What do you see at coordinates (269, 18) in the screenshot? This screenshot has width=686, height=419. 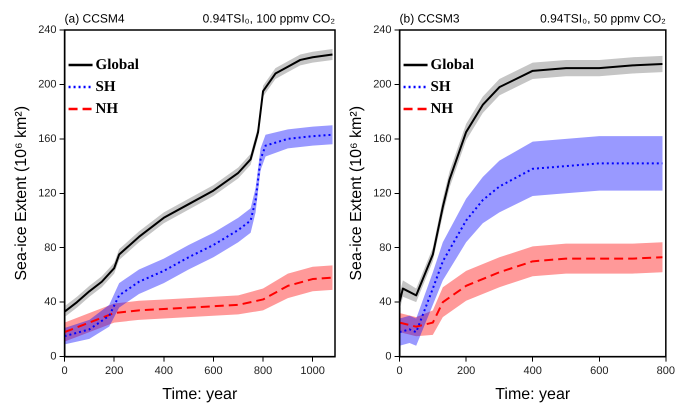 I see `chart-subtitle: 0.94TSI₀, 100 ppmv CO₂` at bounding box center [269, 18].